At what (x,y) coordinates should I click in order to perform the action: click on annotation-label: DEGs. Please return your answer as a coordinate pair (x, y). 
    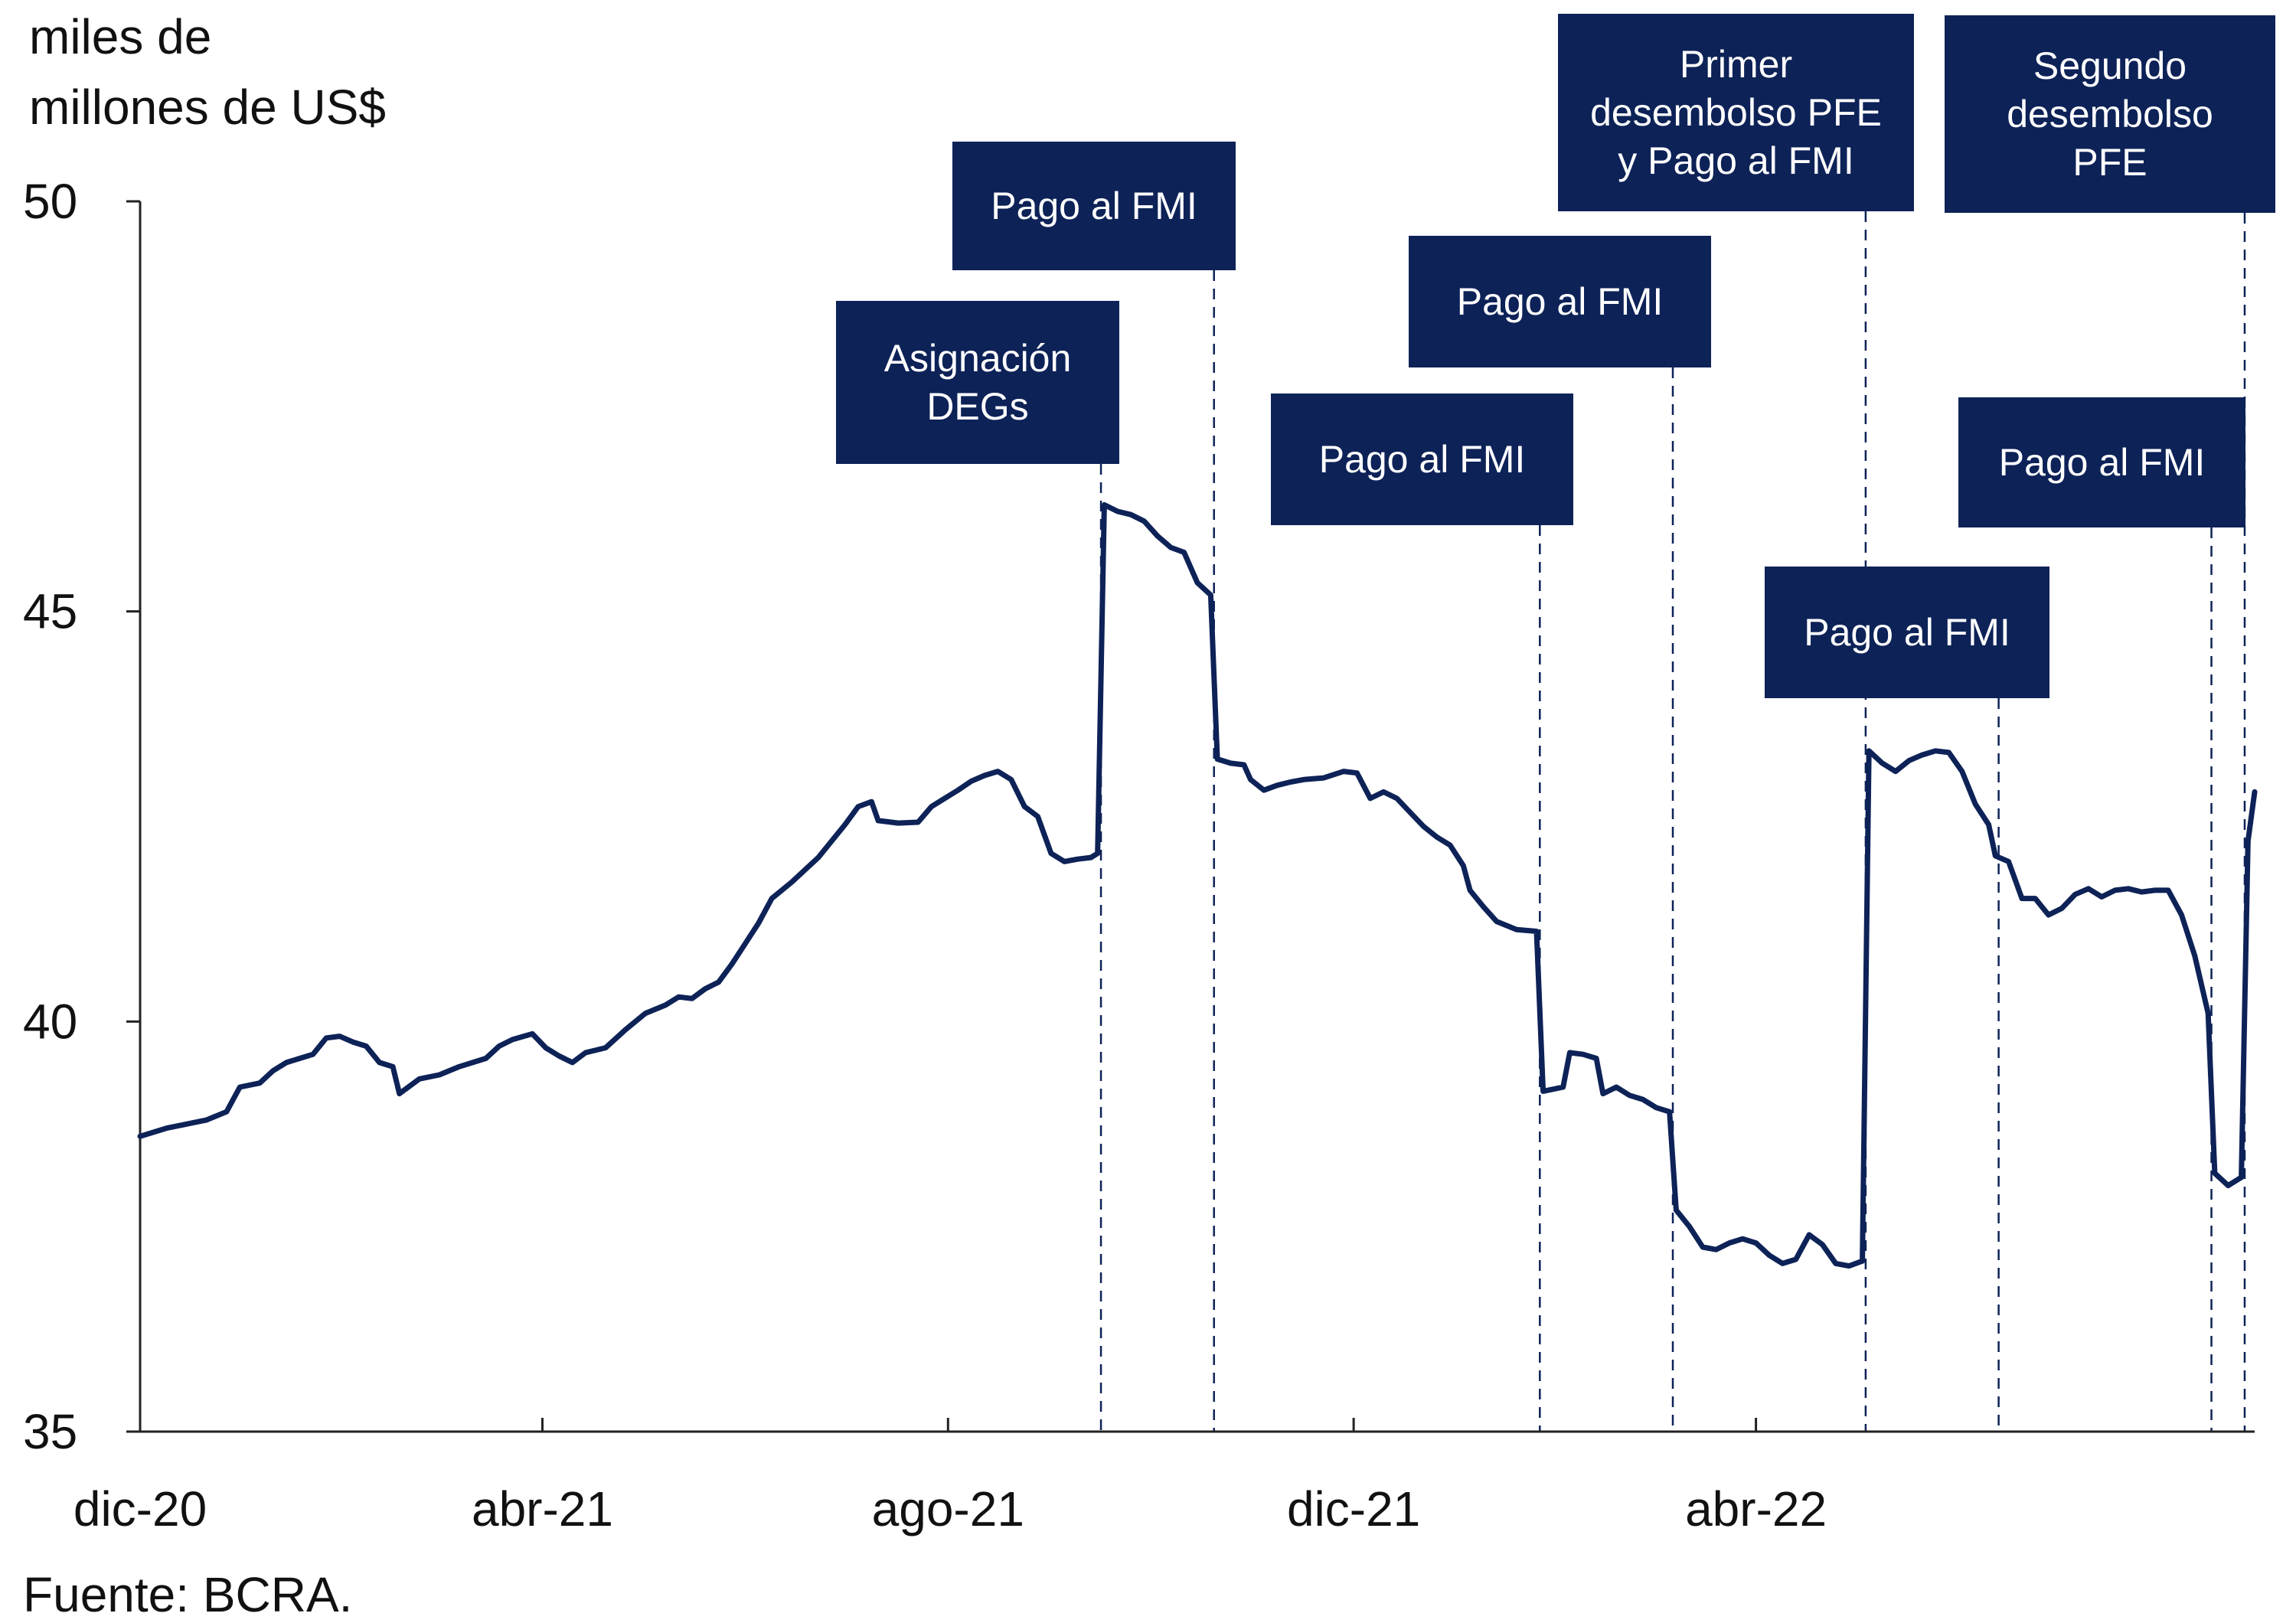
    Looking at the image, I should click on (977, 406).